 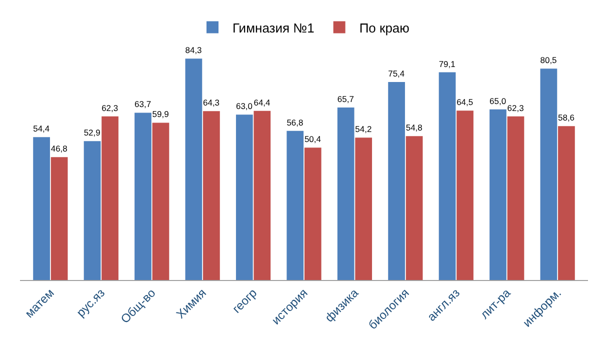 I want to click on data-label: 65,0, so click(x=498, y=101).